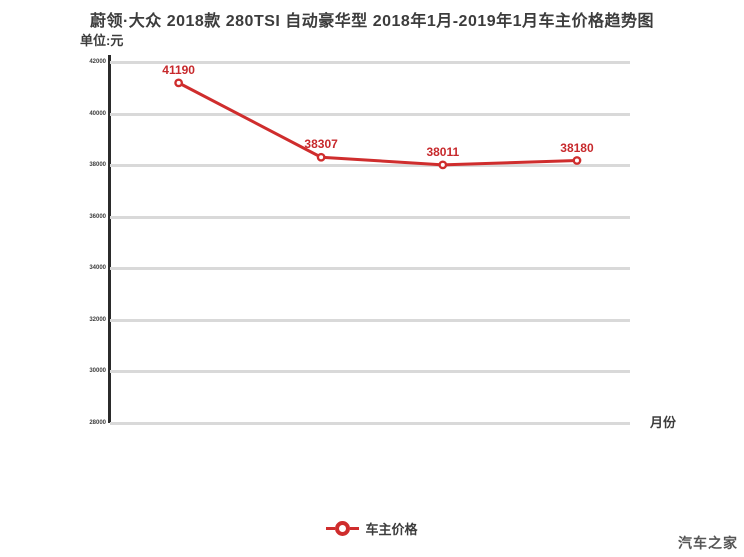  What do you see at coordinates (97, 62) in the screenshot?
I see `y-tick-label: 42000` at bounding box center [97, 62].